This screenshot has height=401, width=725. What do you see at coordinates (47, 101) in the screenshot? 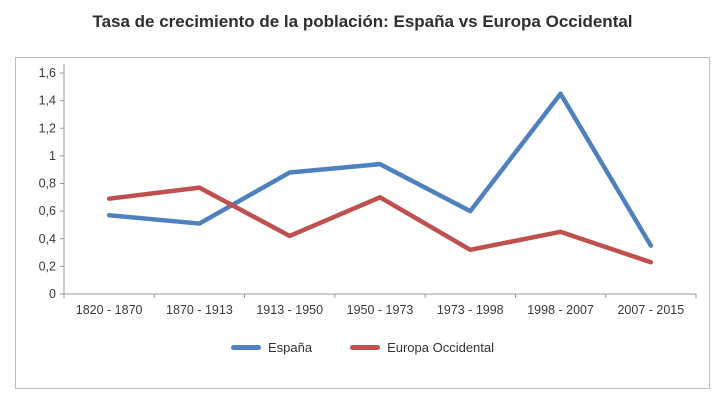
I see `y-tick-label: 1,4` at bounding box center [47, 101].